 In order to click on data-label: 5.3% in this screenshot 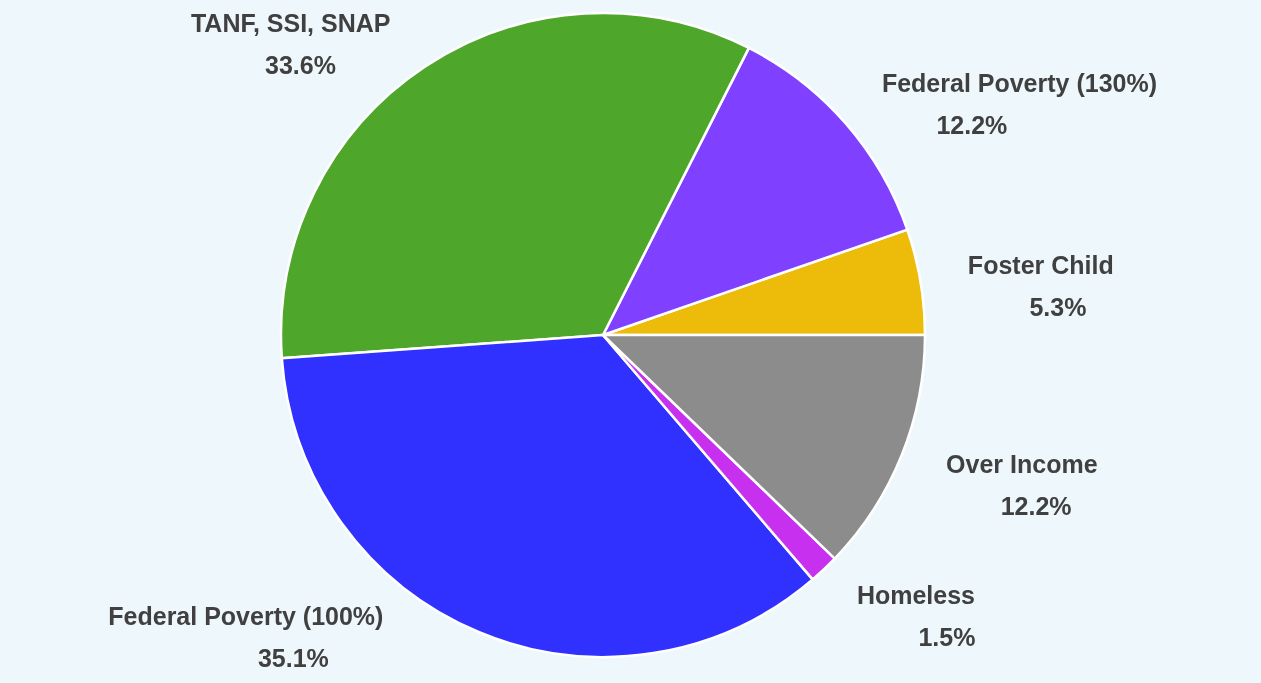, I will do `click(1058, 306)`.